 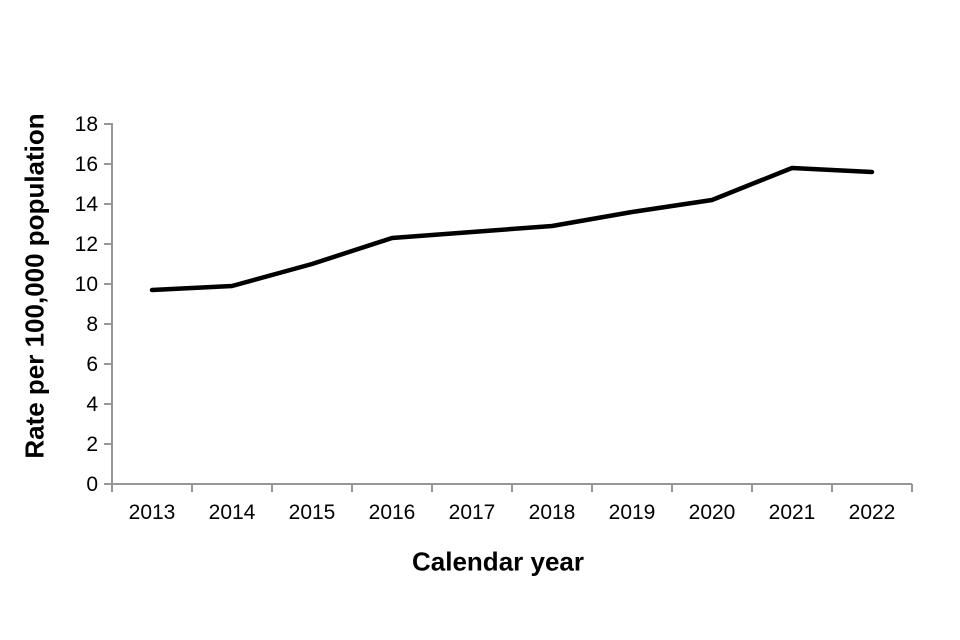 I want to click on y-tick-label: 4, so click(x=92, y=404).